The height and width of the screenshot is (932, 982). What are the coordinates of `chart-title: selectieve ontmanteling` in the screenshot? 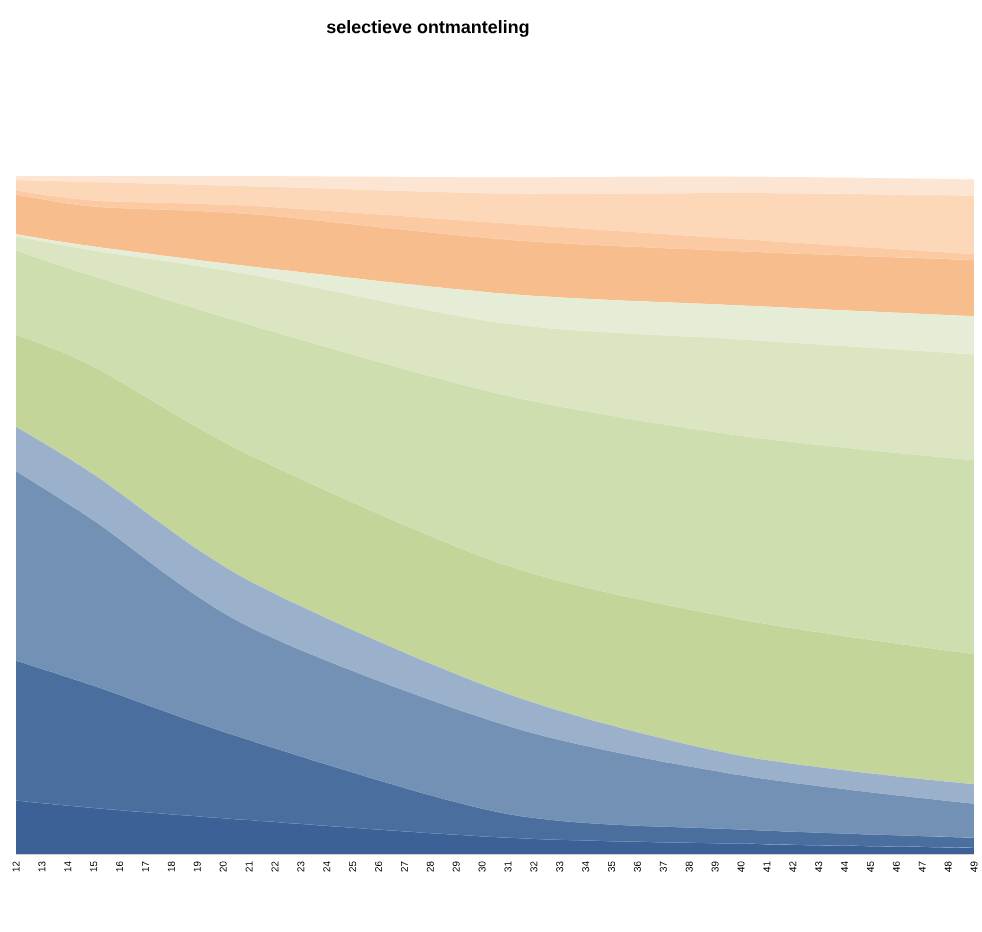 It's located at (427, 28).